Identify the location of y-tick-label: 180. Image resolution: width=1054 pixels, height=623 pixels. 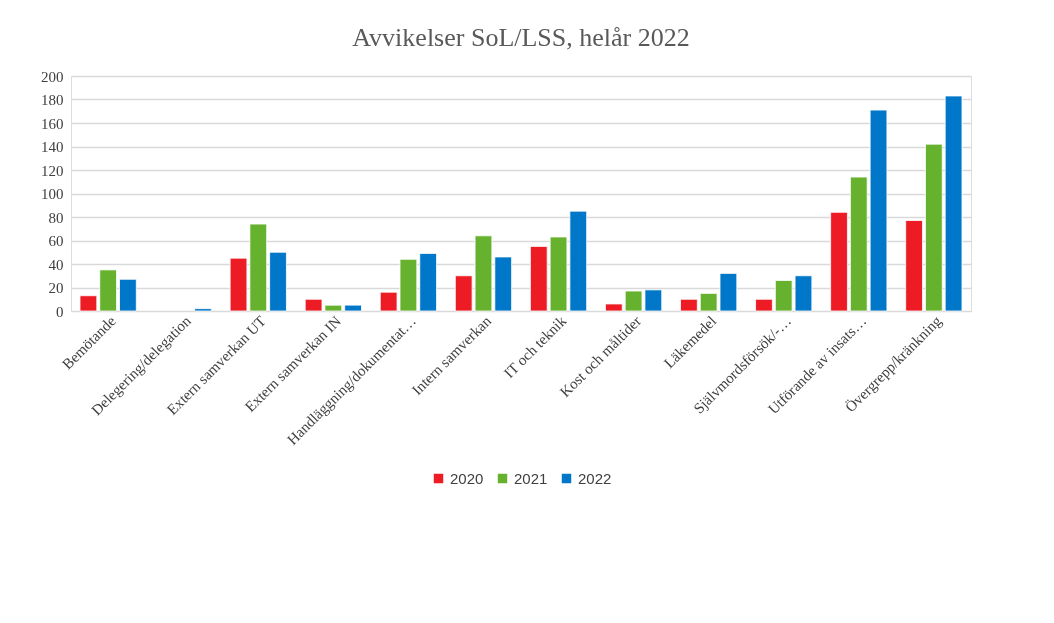
(52, 100).